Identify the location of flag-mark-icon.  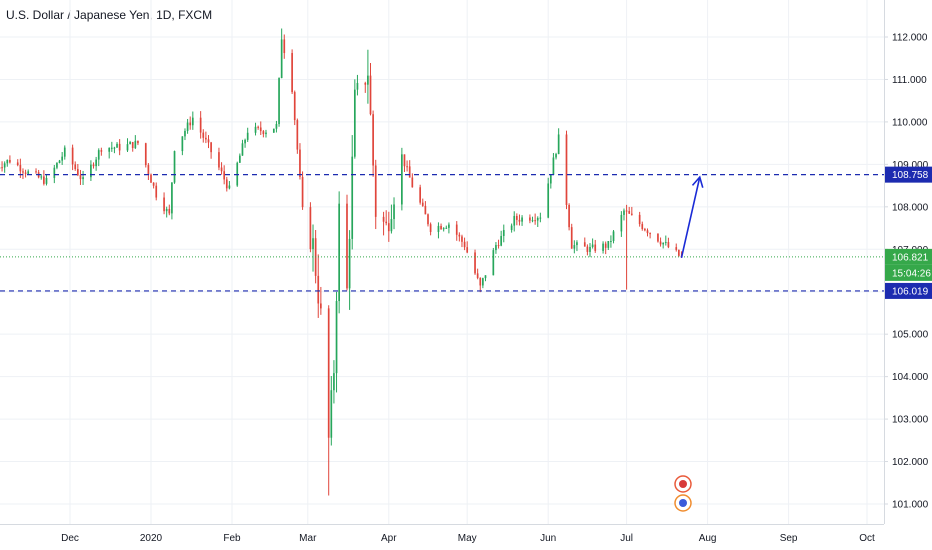
(683, 503).